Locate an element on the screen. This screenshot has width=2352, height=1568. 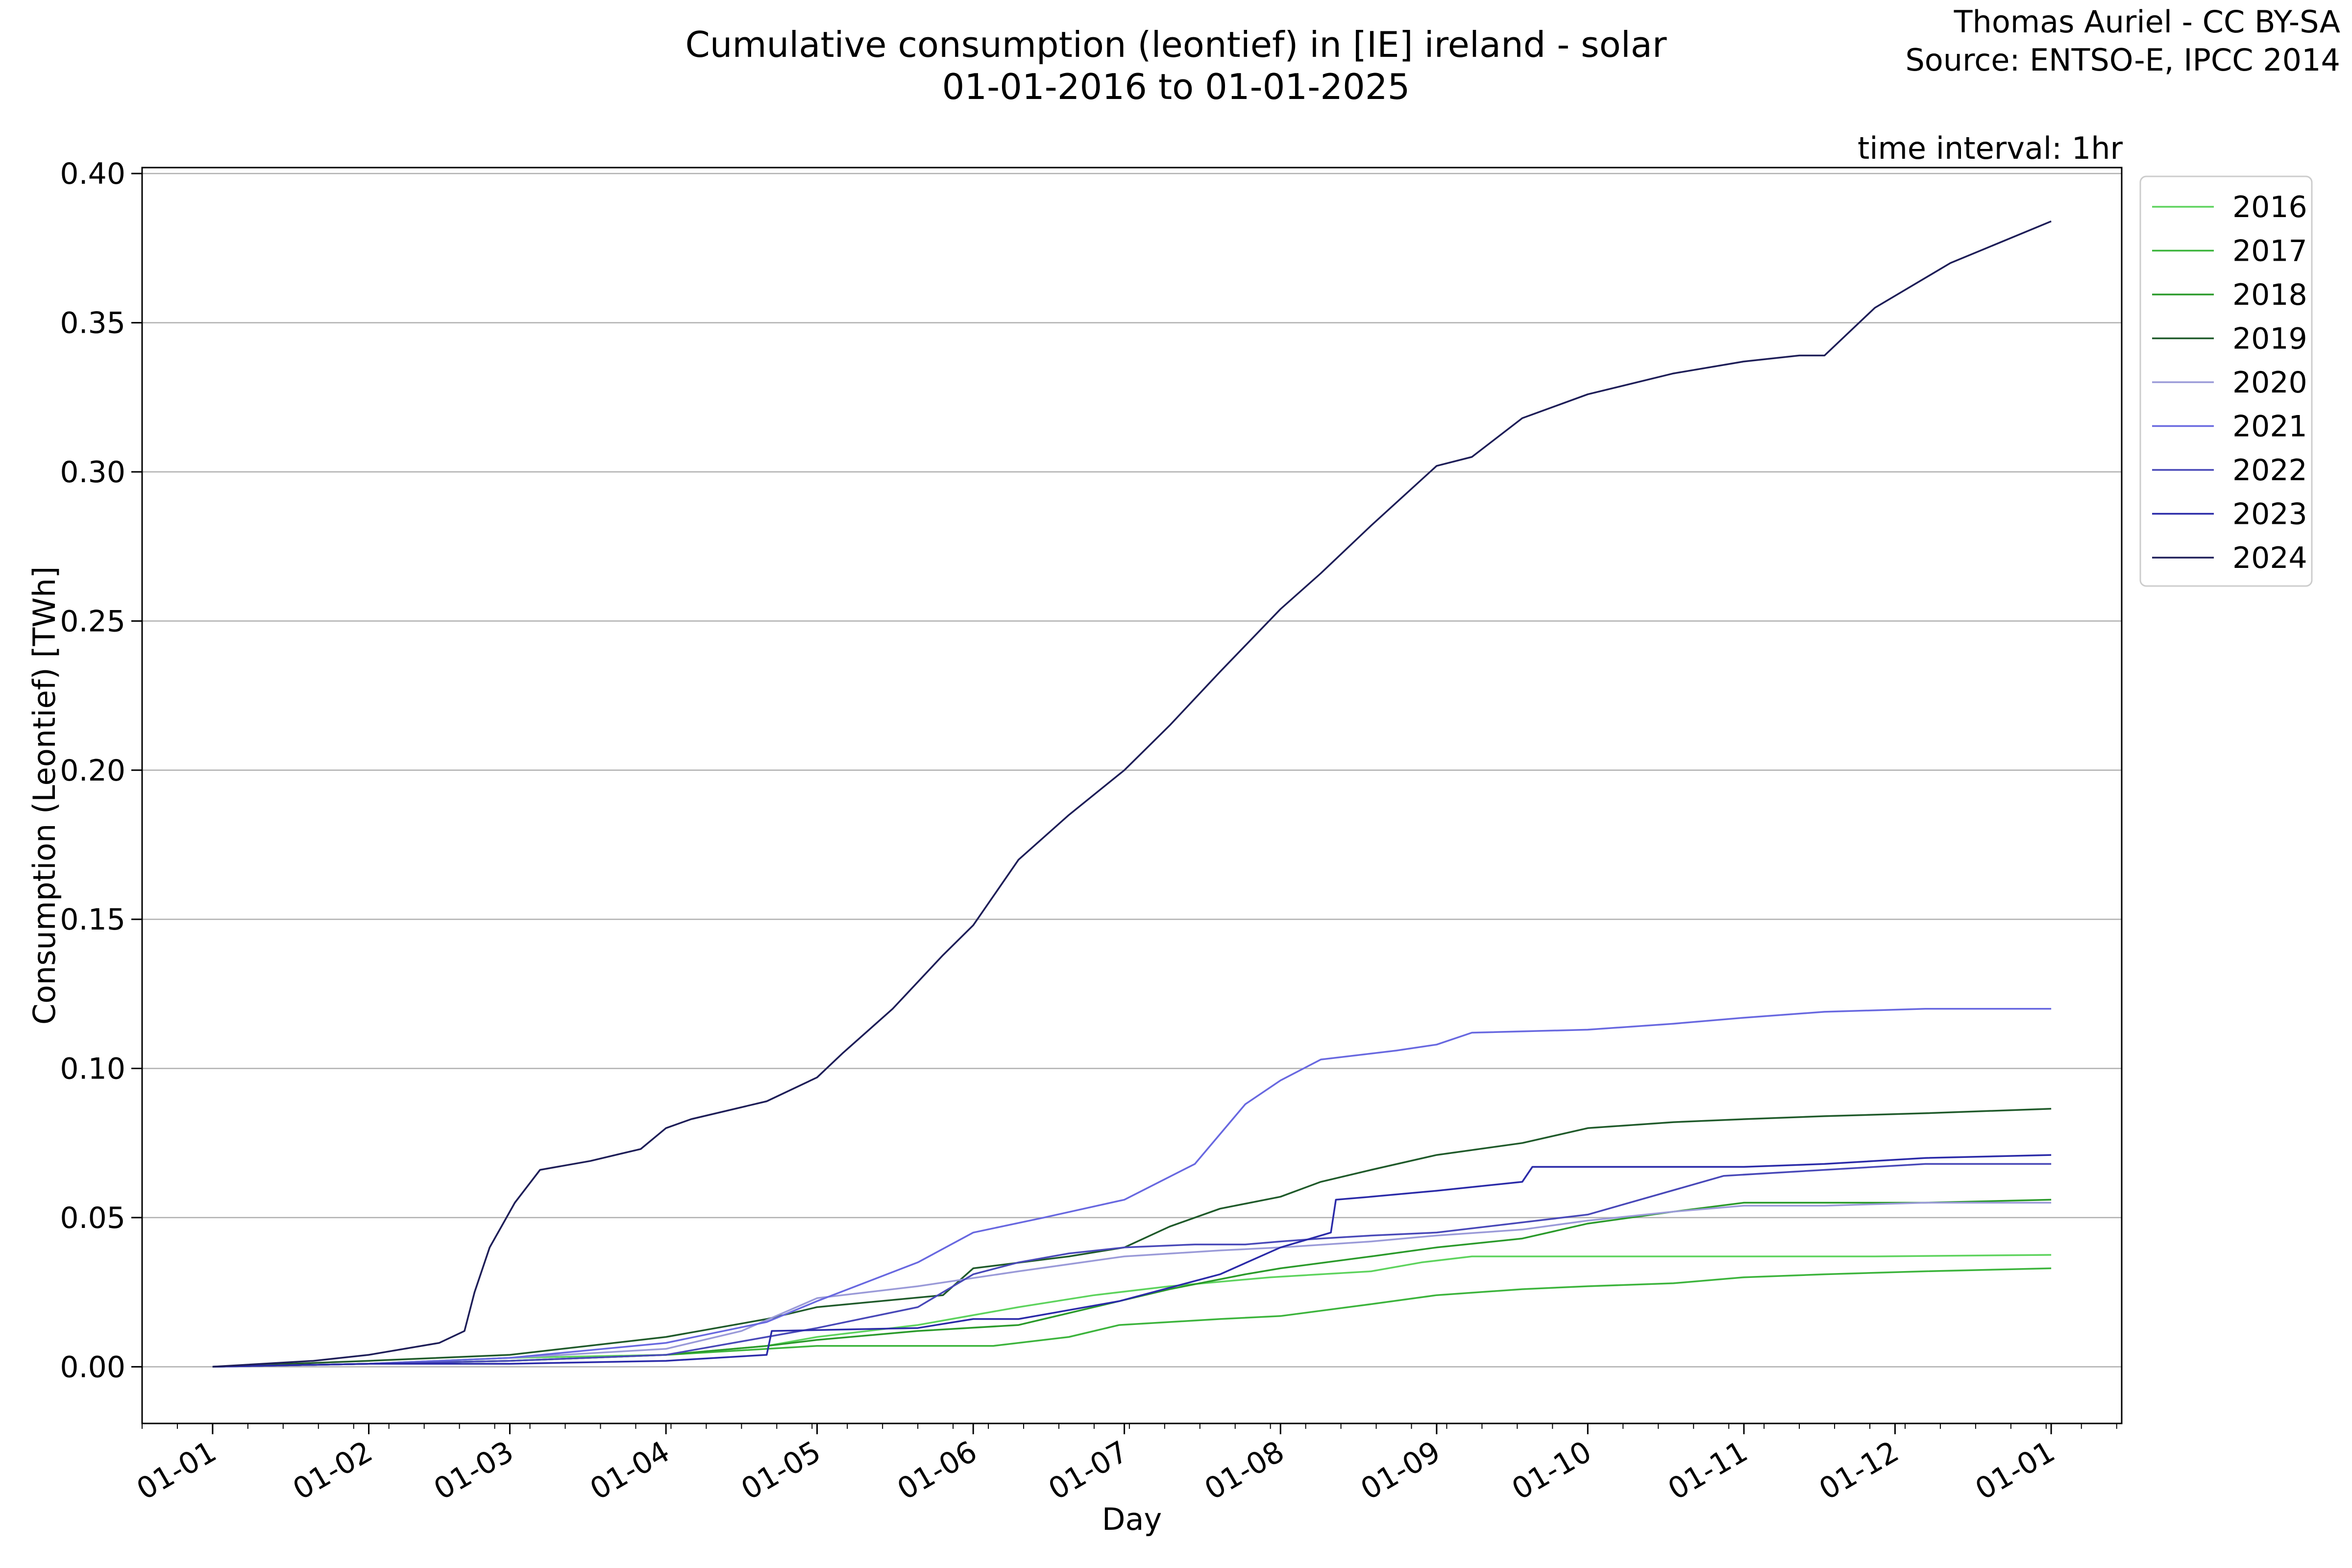
legend-entry: 2016 is located at coordinates (2269, 207).